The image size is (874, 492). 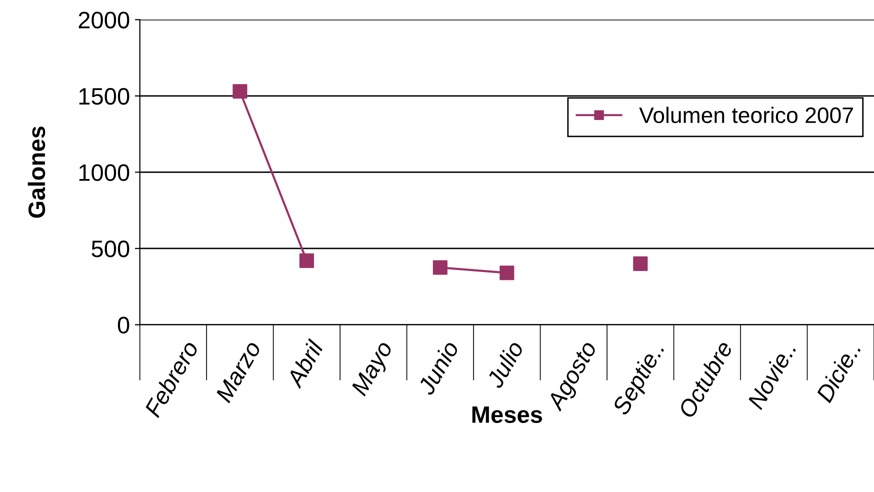 I want to click on x-axis-title: Meses, so click(x=507, y=415).